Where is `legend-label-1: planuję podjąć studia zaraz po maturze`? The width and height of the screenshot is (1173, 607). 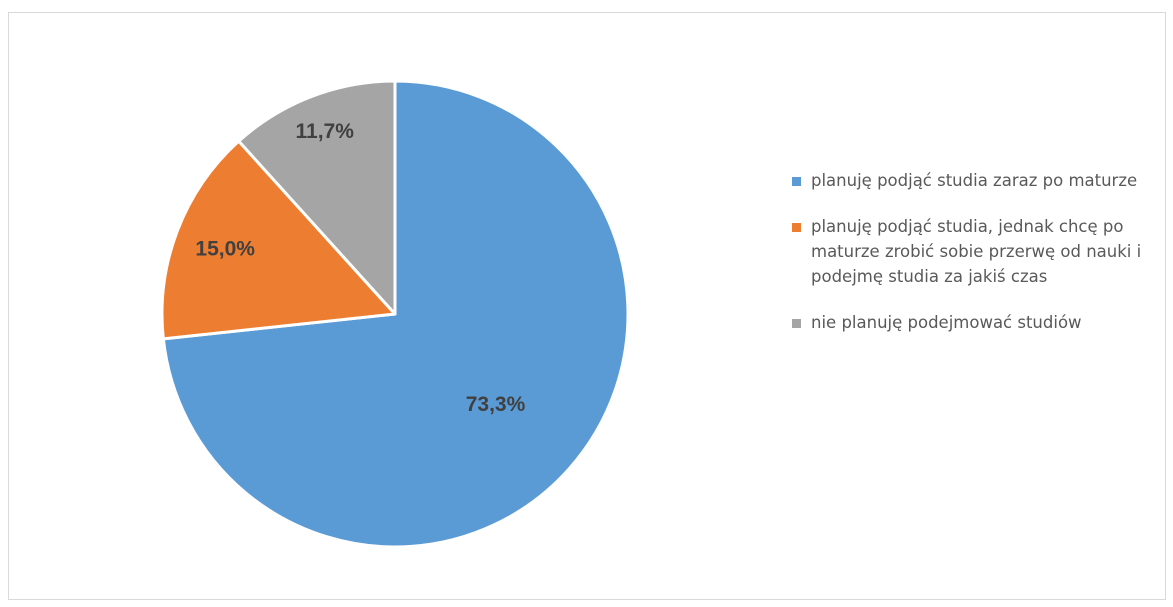
legend-label-1: planuję podjąć studia zaraz po maturze is located at coordinates (974, 180).